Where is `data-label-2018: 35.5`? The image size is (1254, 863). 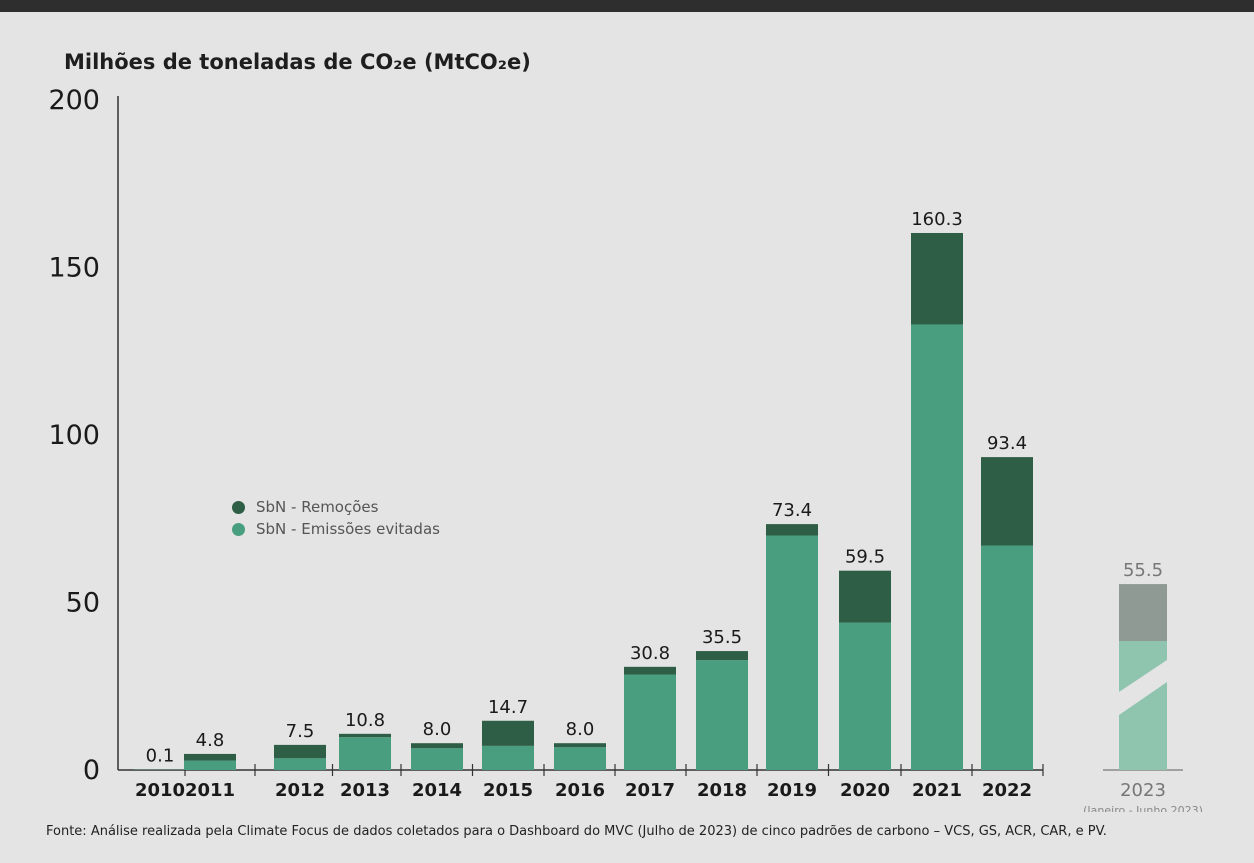
data-label-2018: 35.5 is located at coordinates (722, 637).